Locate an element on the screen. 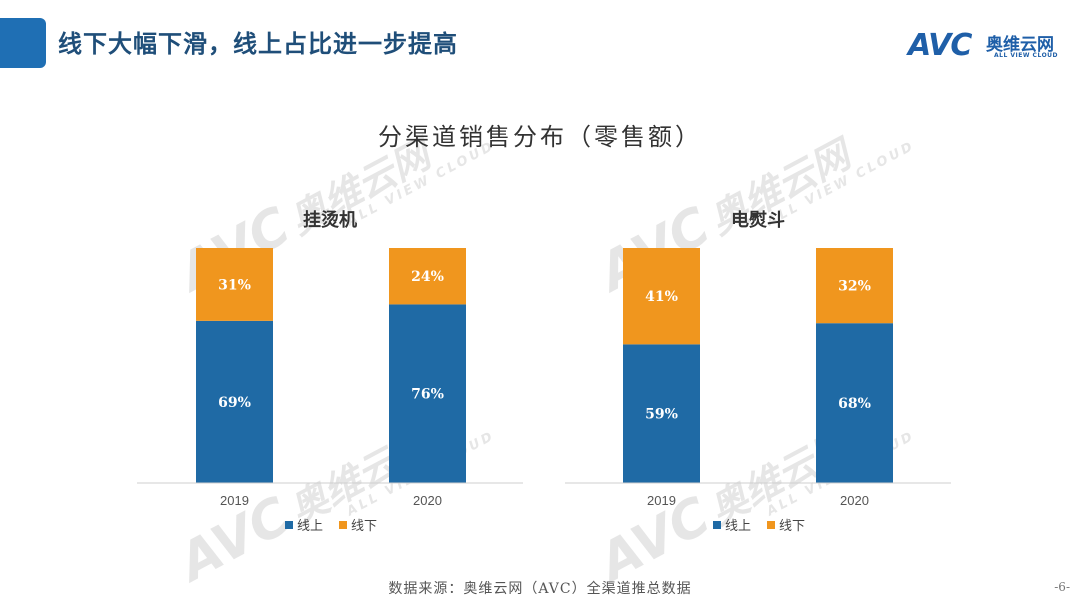 The width and height of the screenshot is (1080, 608). data-label: 31% is located at coordinates (234, 285).